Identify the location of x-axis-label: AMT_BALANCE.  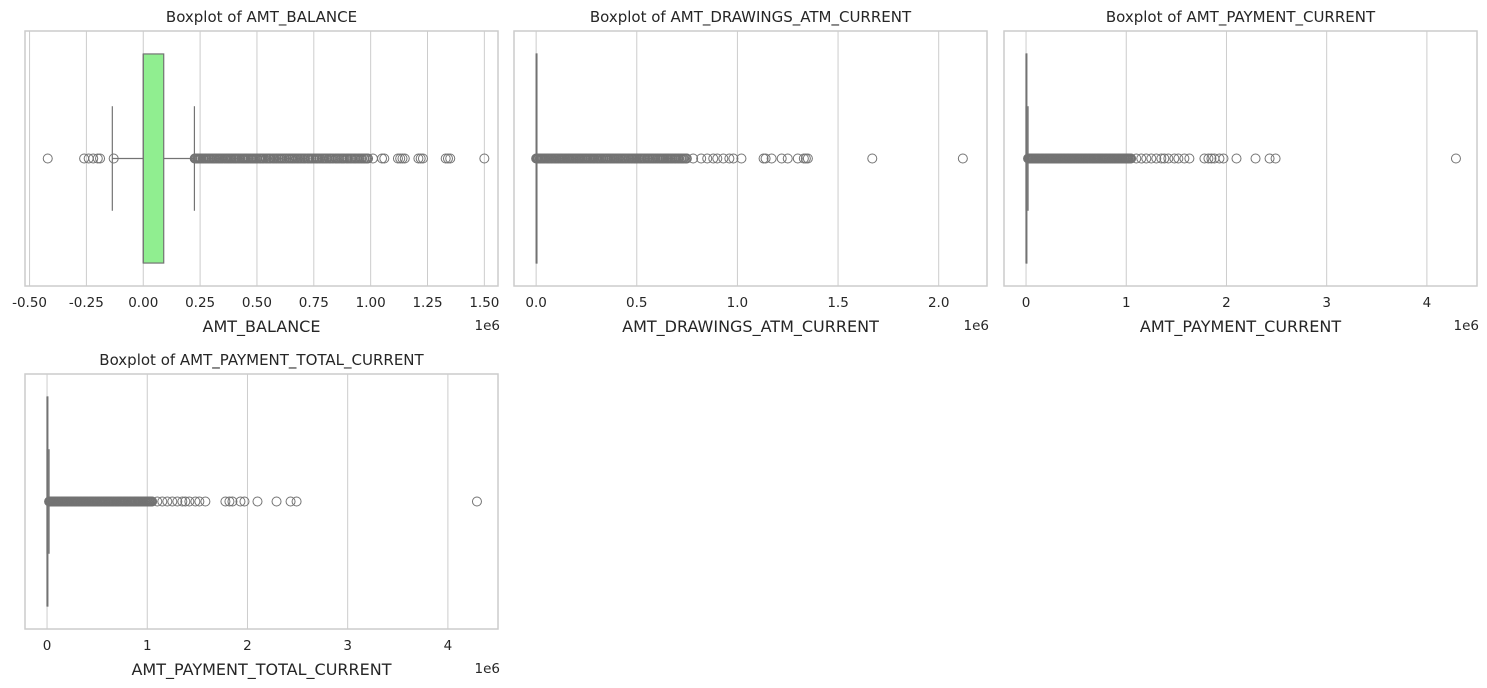
(262, 327).